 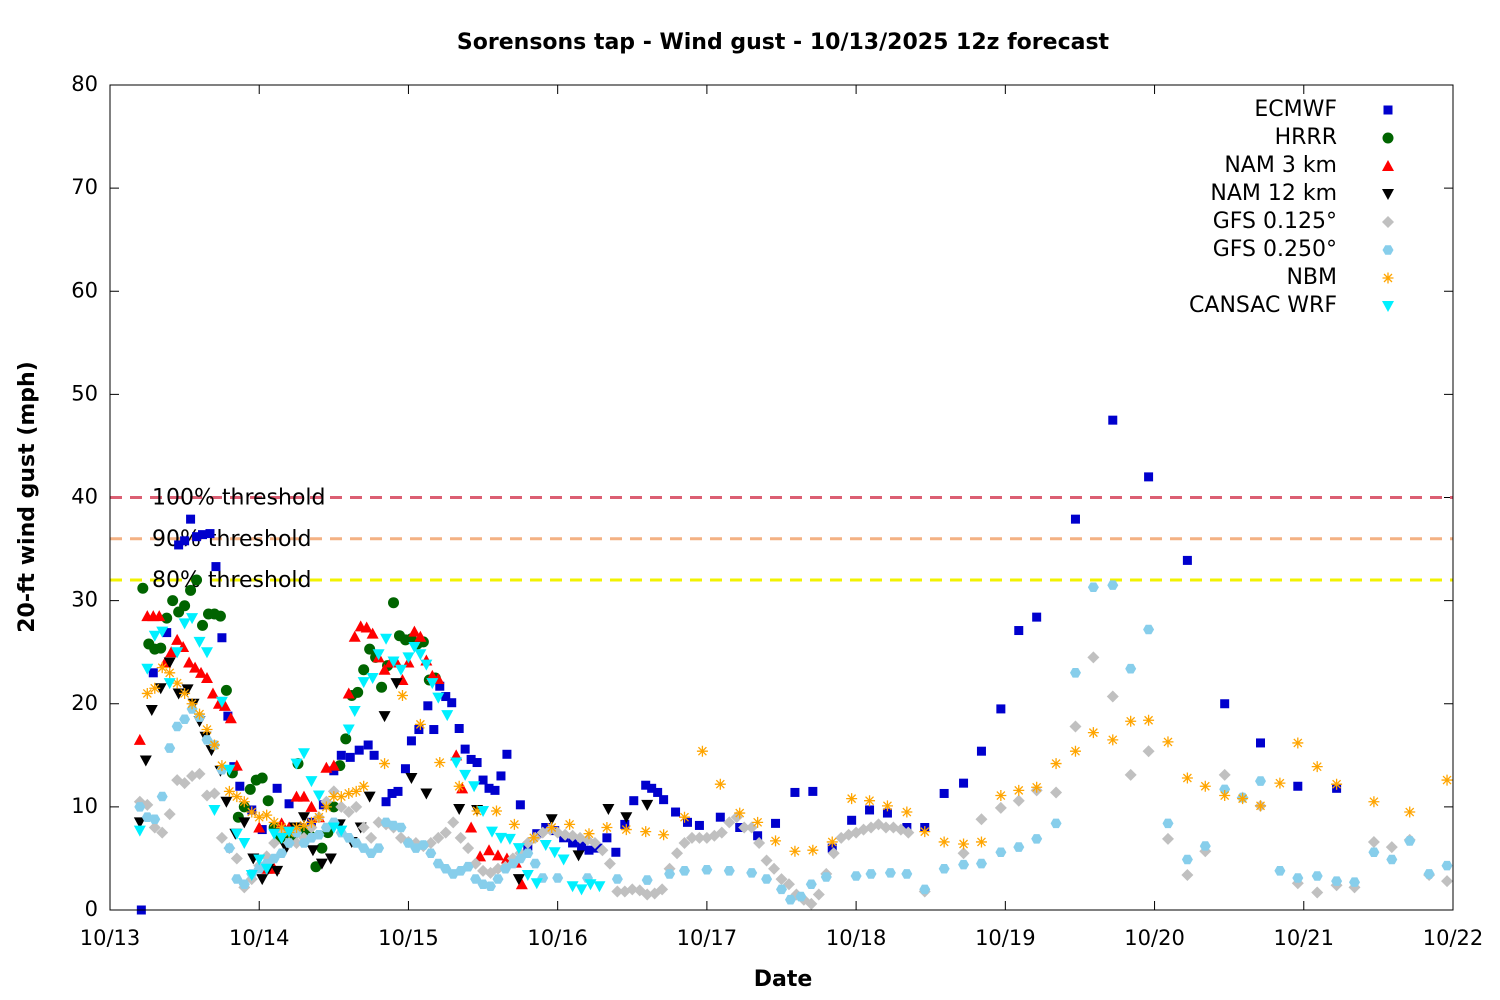 I want to click on y-tick-label: 30, so click(x=84, y=600).